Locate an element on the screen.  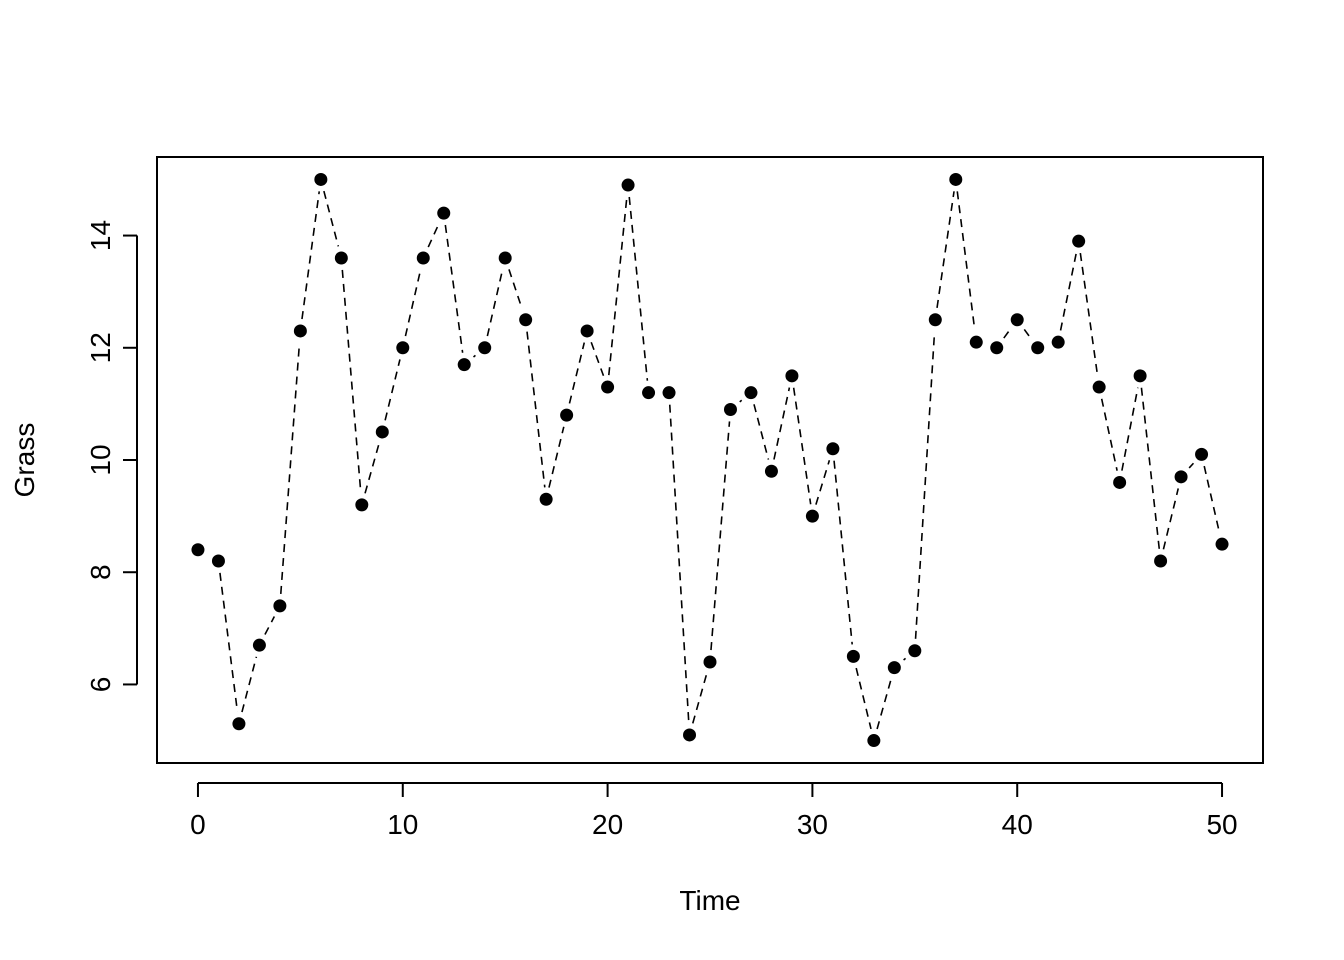
x-tick-label: 50 is located at coordinates (1221, 824).